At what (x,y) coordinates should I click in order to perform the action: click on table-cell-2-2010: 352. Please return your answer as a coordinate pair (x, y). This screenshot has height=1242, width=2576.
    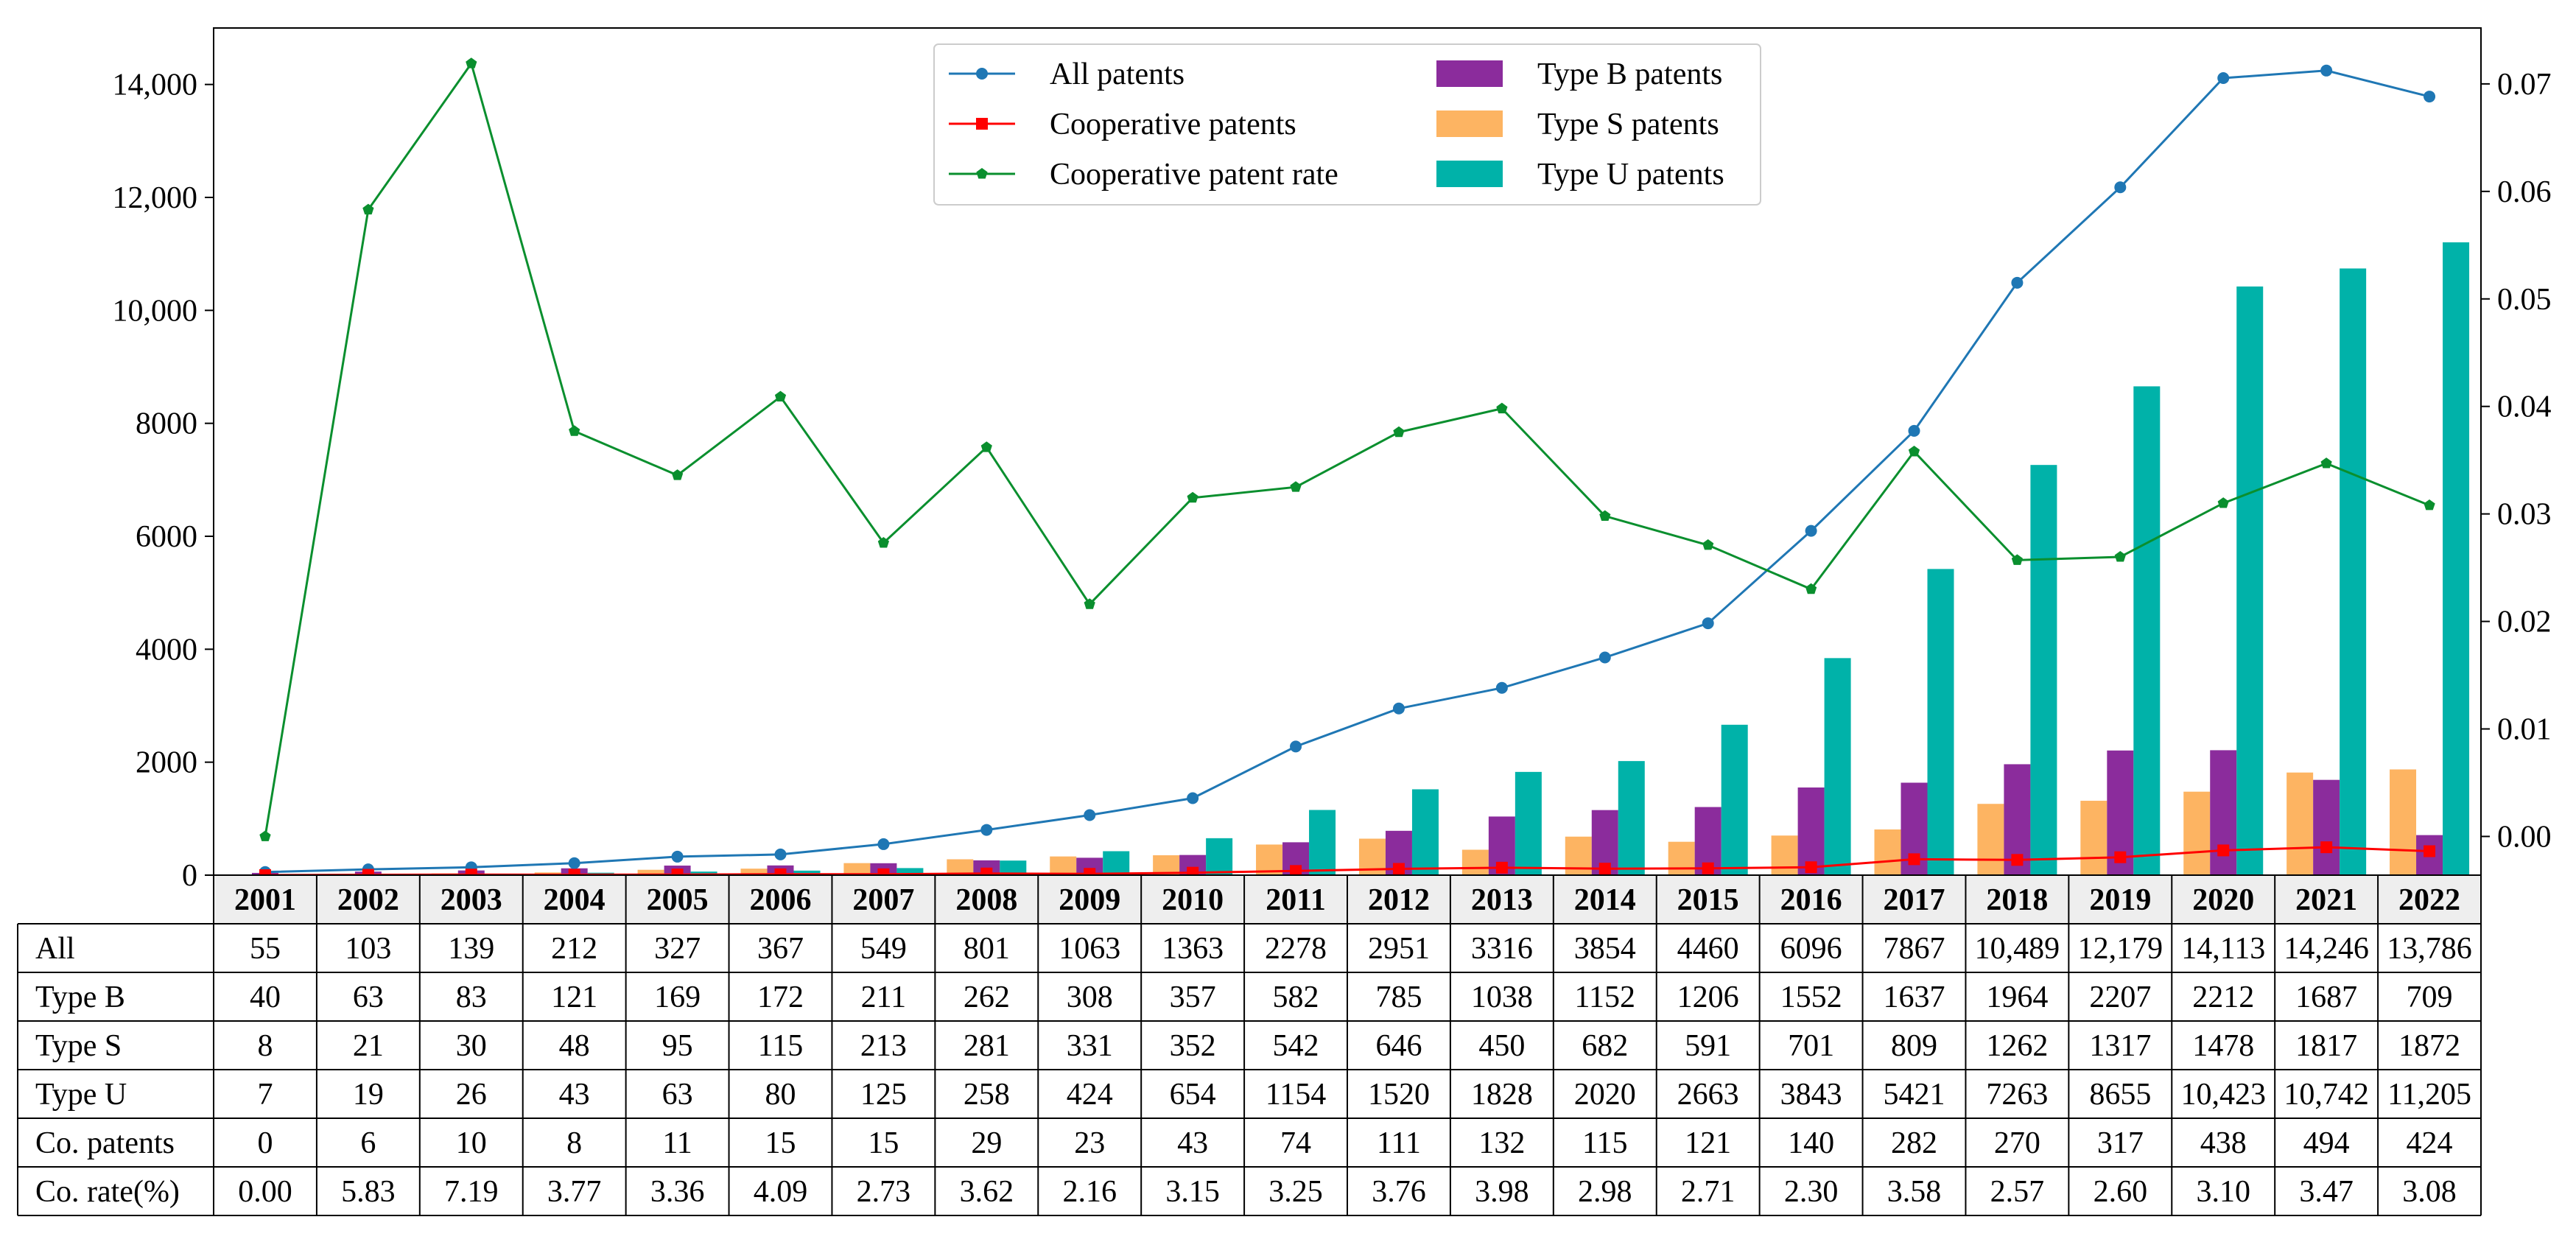
    Looking at the image, I should click on (1193, 1046).